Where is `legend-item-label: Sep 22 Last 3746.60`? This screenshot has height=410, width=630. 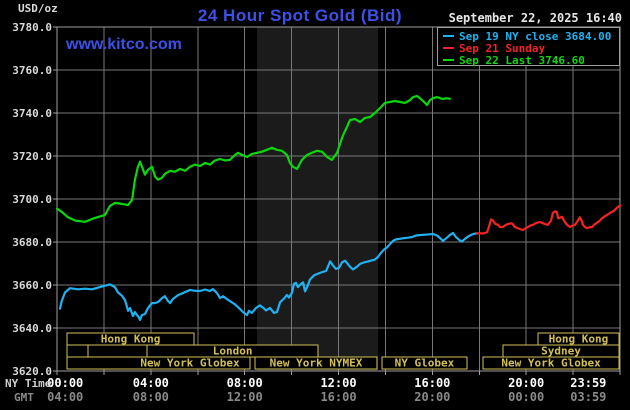 legend-item-label: Sep 22 Last 3746.60 is located at coordinates (522, 60).